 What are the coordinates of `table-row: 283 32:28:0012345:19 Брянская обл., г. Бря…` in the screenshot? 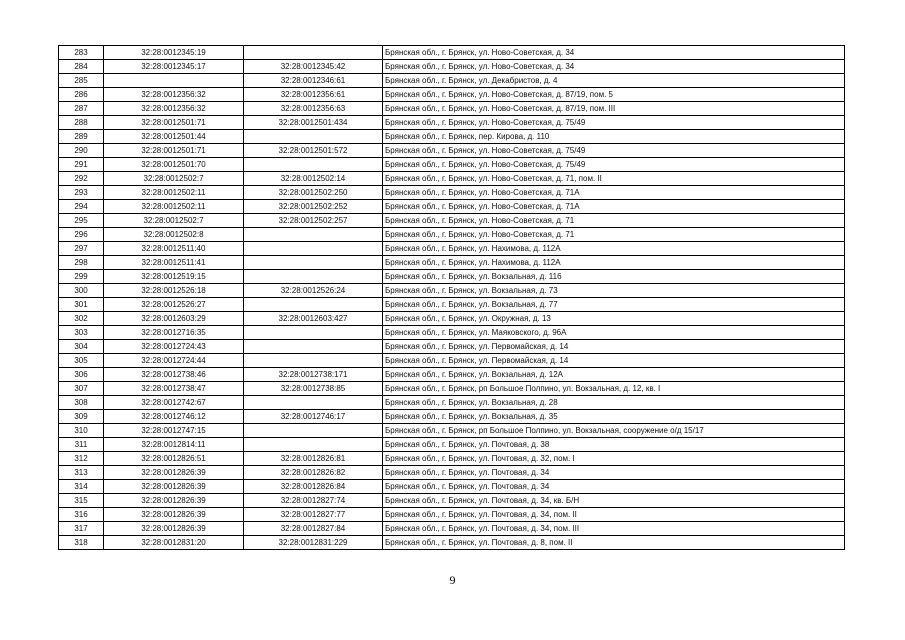 It's located at (451, 52).